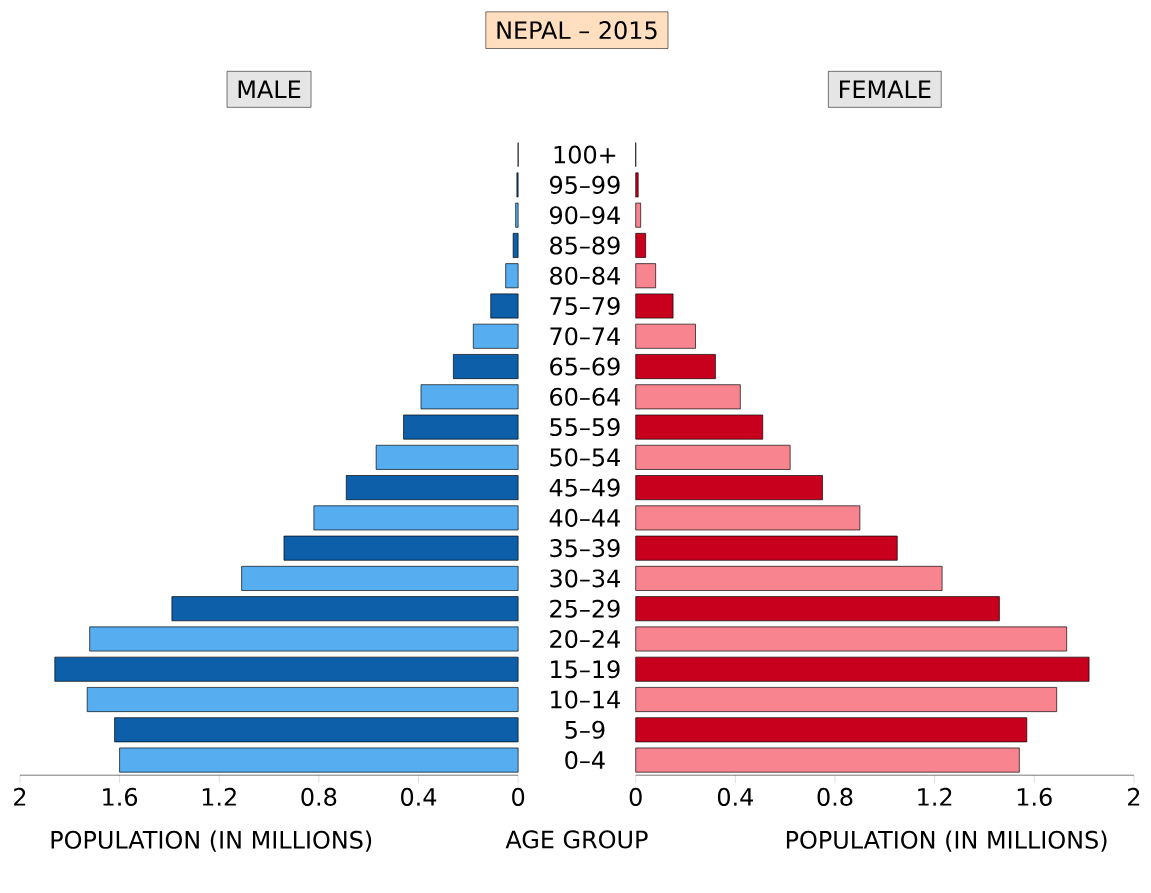  What do you see at coordinates (584, 518) in the screenshot?
I see `y-tick-label: 40–44` at bounding box center [584, 518].